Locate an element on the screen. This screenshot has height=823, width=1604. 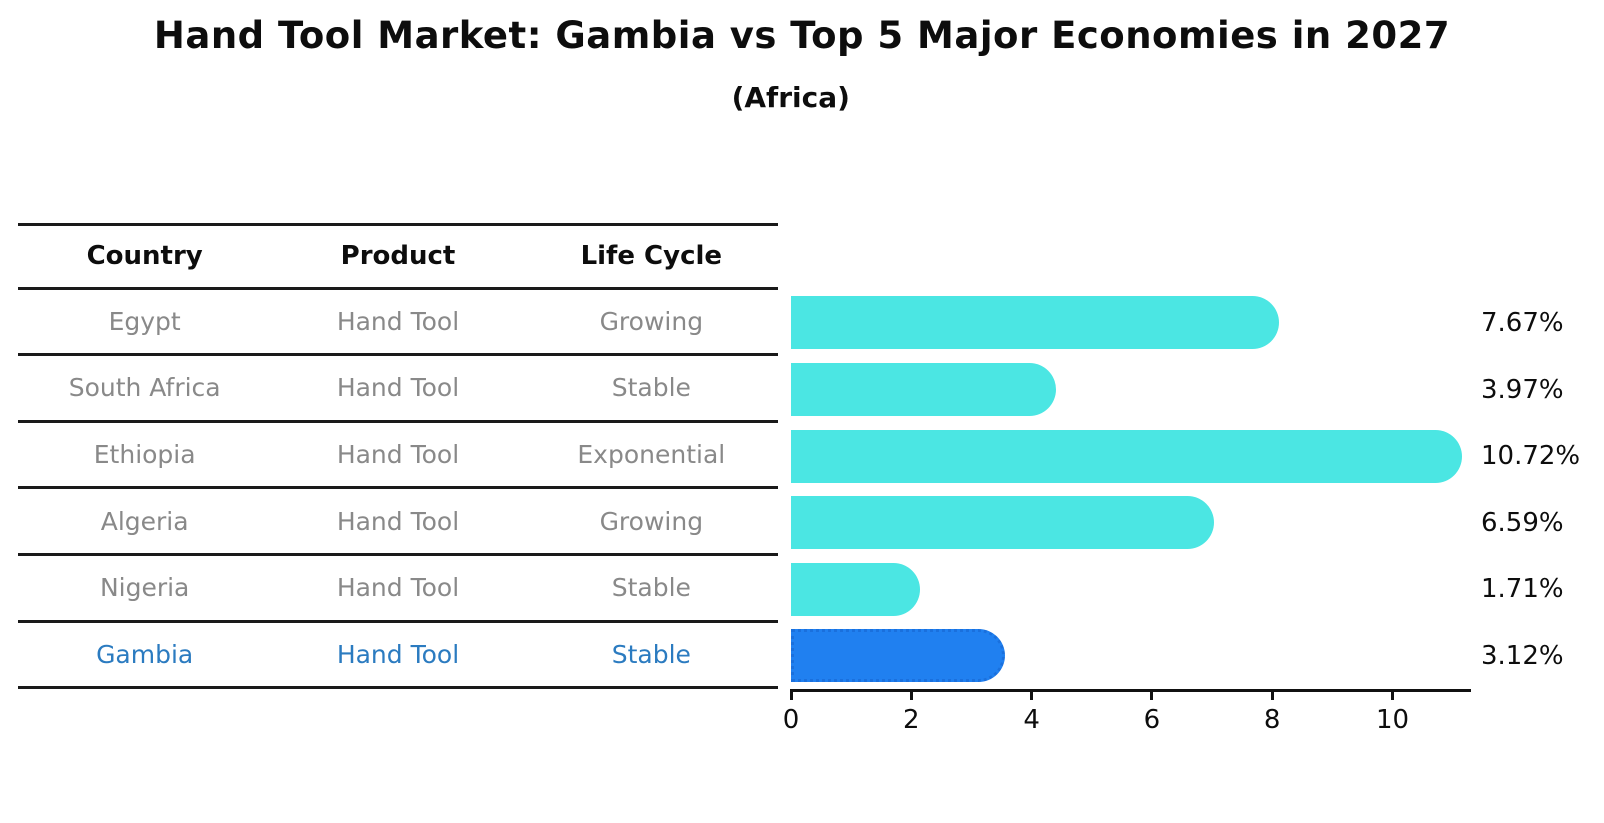
x-tick-label: 8 is located at coordinates (1272, 720).